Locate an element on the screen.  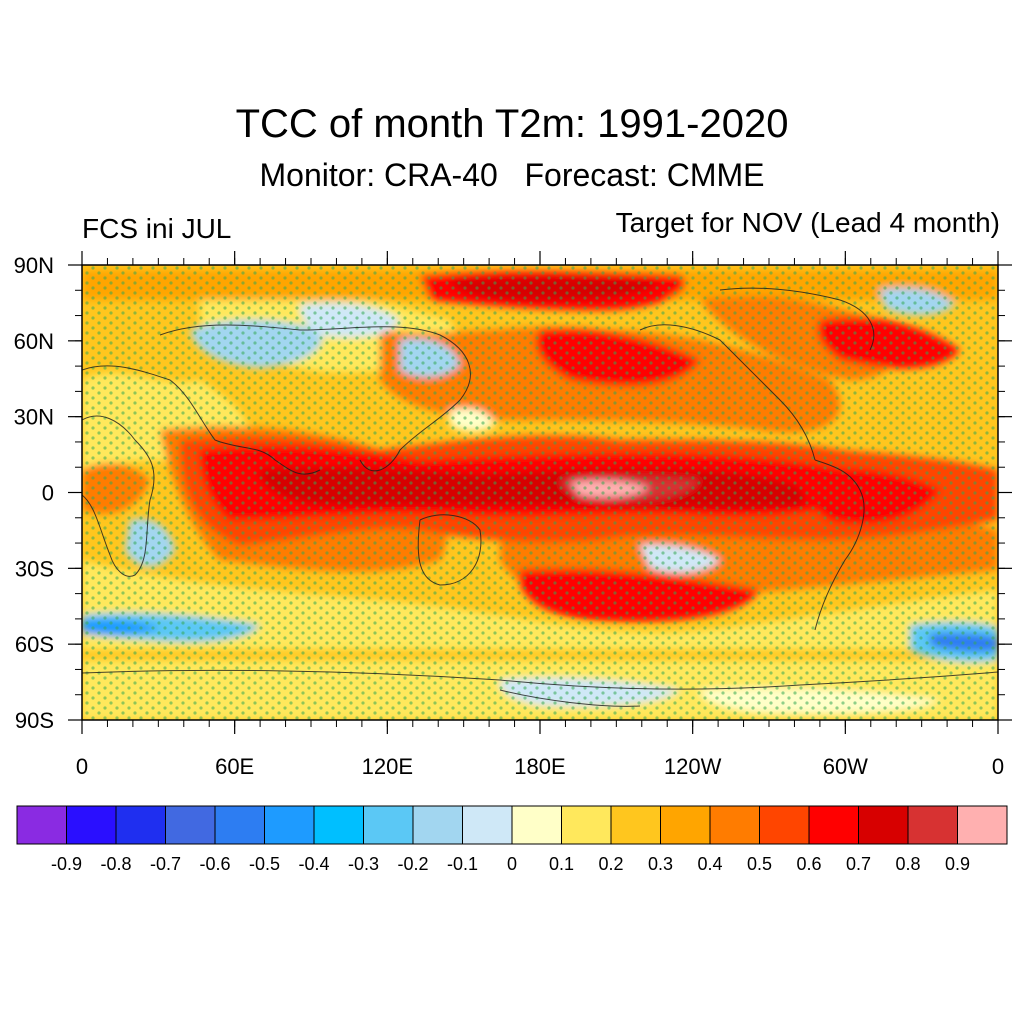
colorbar-label: 0.9 is located at coordinates (957, 864).